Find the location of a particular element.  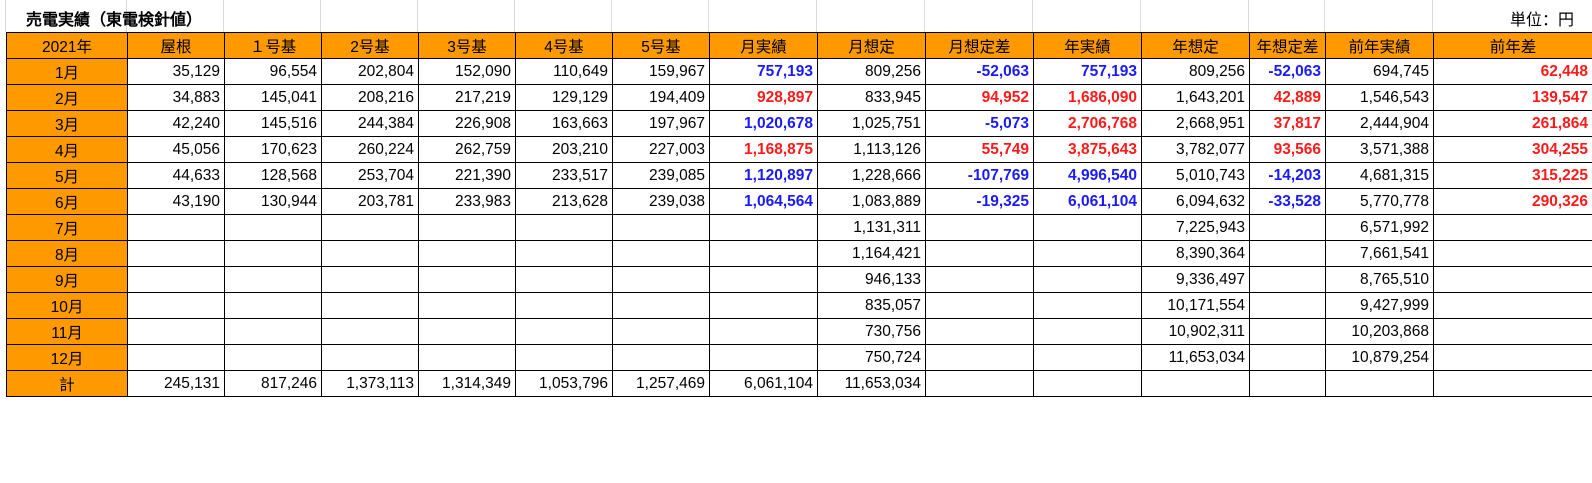

table-cell: 4,996,540 is located at coordinates (1087, 175).